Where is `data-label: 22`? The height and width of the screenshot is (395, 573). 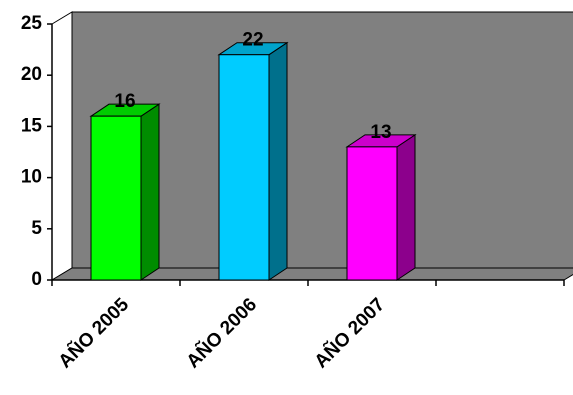
data-label: 22 is located at coordinates (252, 40).